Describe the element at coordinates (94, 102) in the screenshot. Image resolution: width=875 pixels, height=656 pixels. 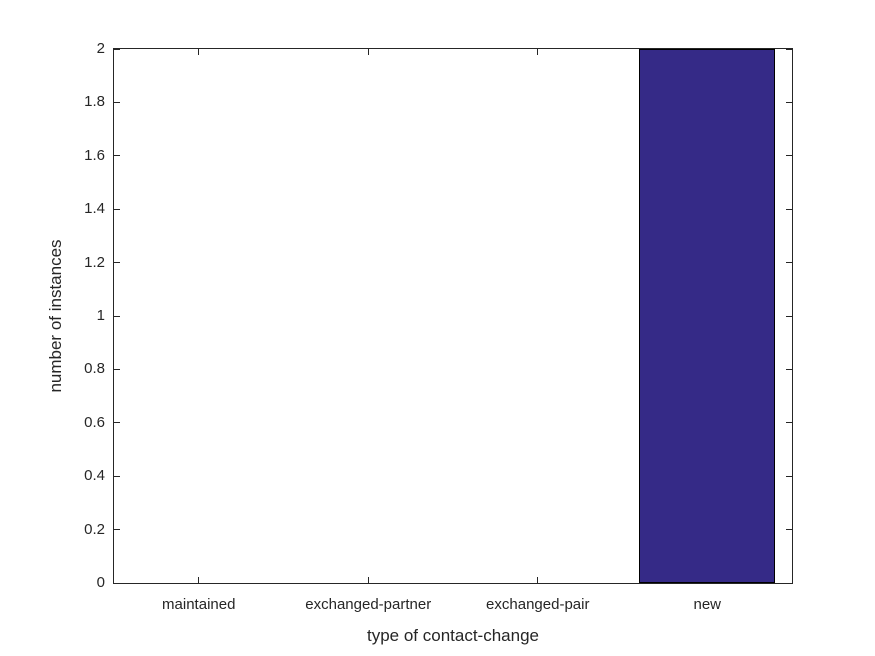
I see `y-tick-label: 1.8` at that location.